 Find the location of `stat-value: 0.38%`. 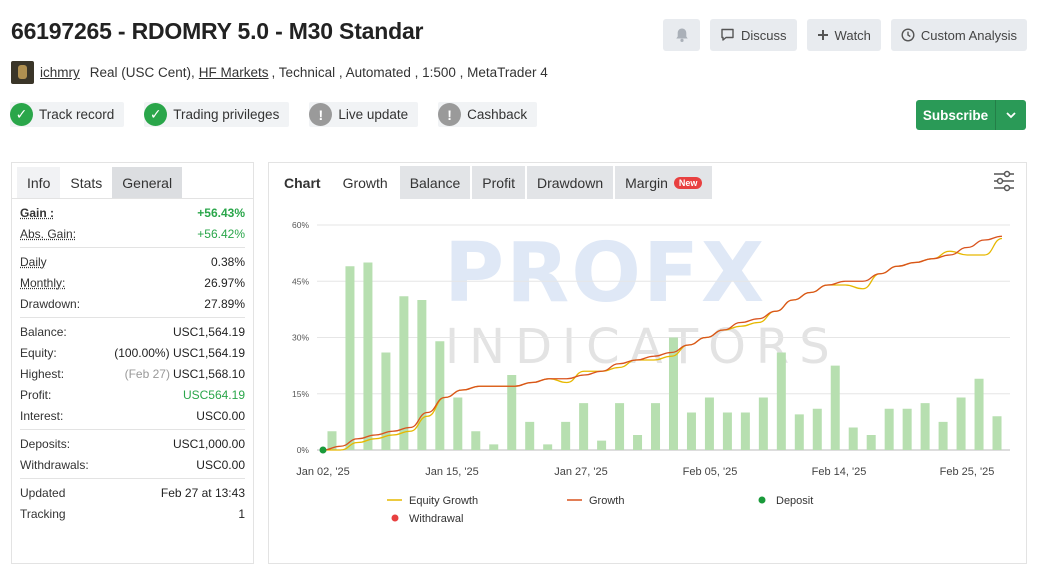

stat-value: 0.38% is located at coordinates (227, 261).